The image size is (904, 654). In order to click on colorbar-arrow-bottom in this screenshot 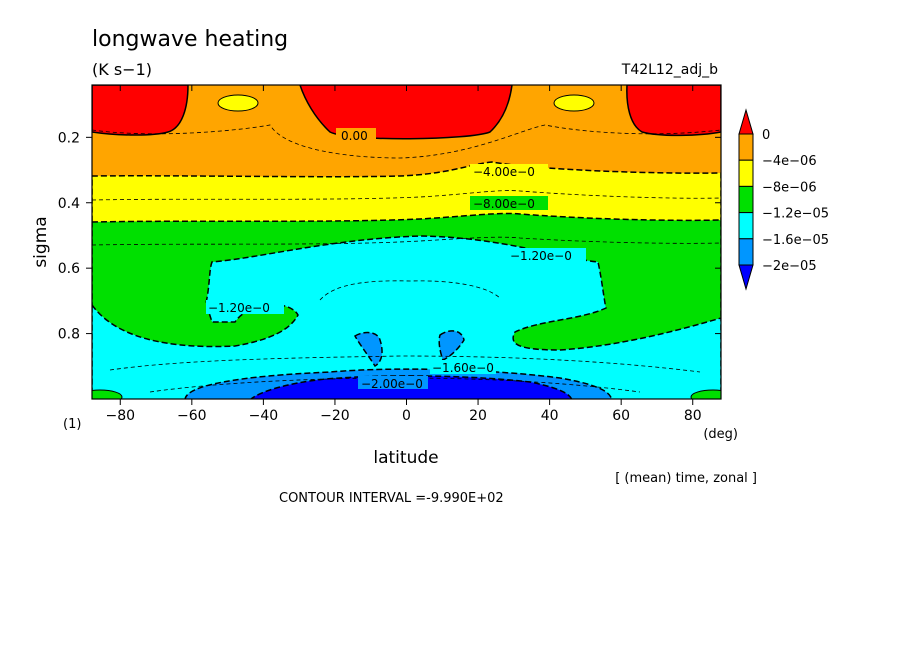, I will do `click(746, 277)`.